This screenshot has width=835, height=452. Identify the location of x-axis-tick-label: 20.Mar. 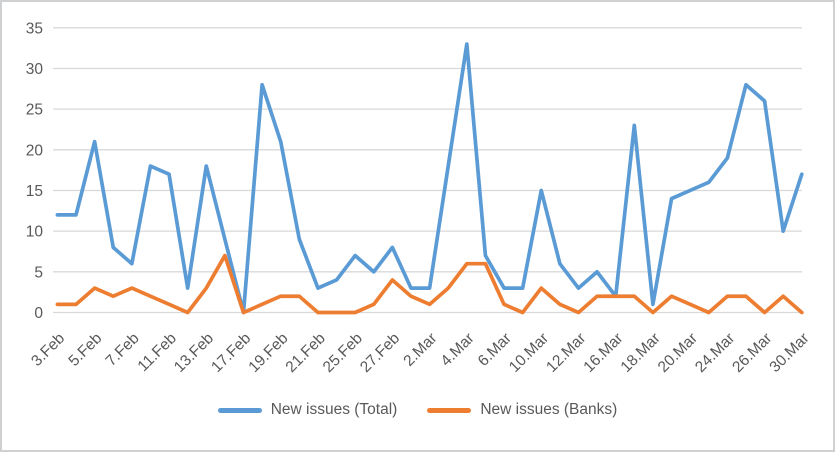
(678, 353).